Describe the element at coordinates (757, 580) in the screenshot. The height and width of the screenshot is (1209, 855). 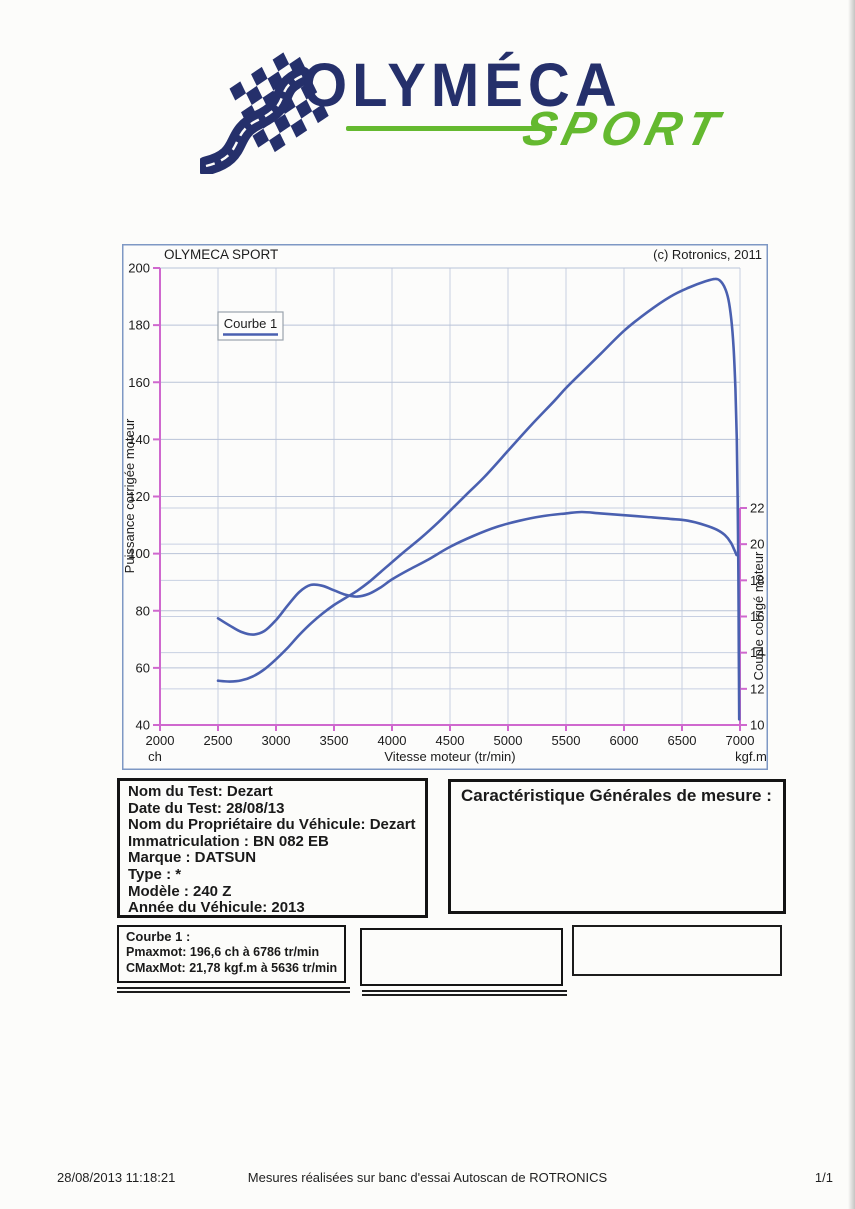
I see `y-right-tick-label: 18` at that location.